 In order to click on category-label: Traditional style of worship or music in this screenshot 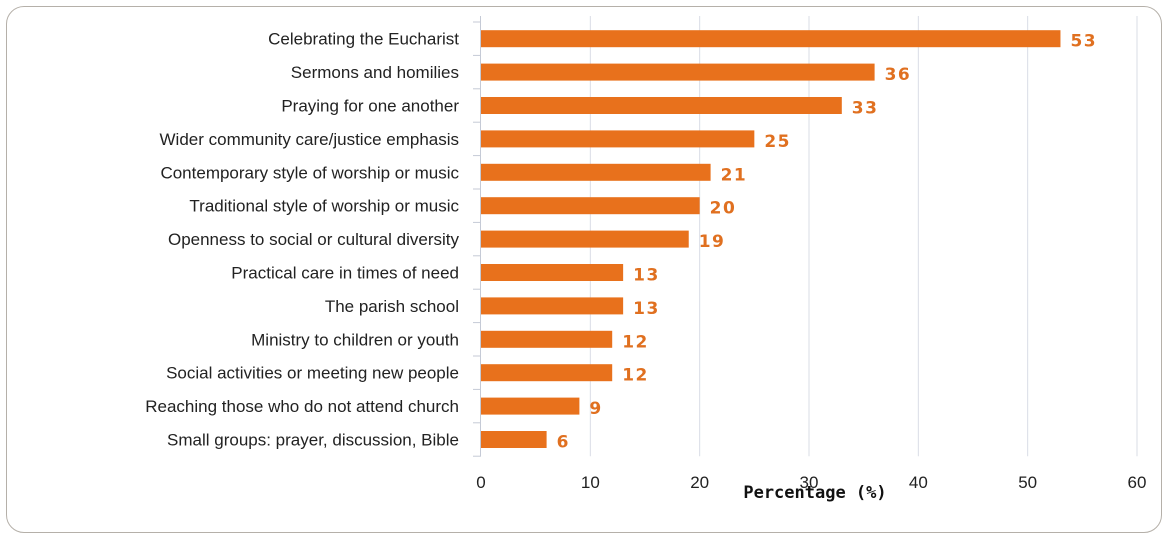, I will do `click(324, 206)`.